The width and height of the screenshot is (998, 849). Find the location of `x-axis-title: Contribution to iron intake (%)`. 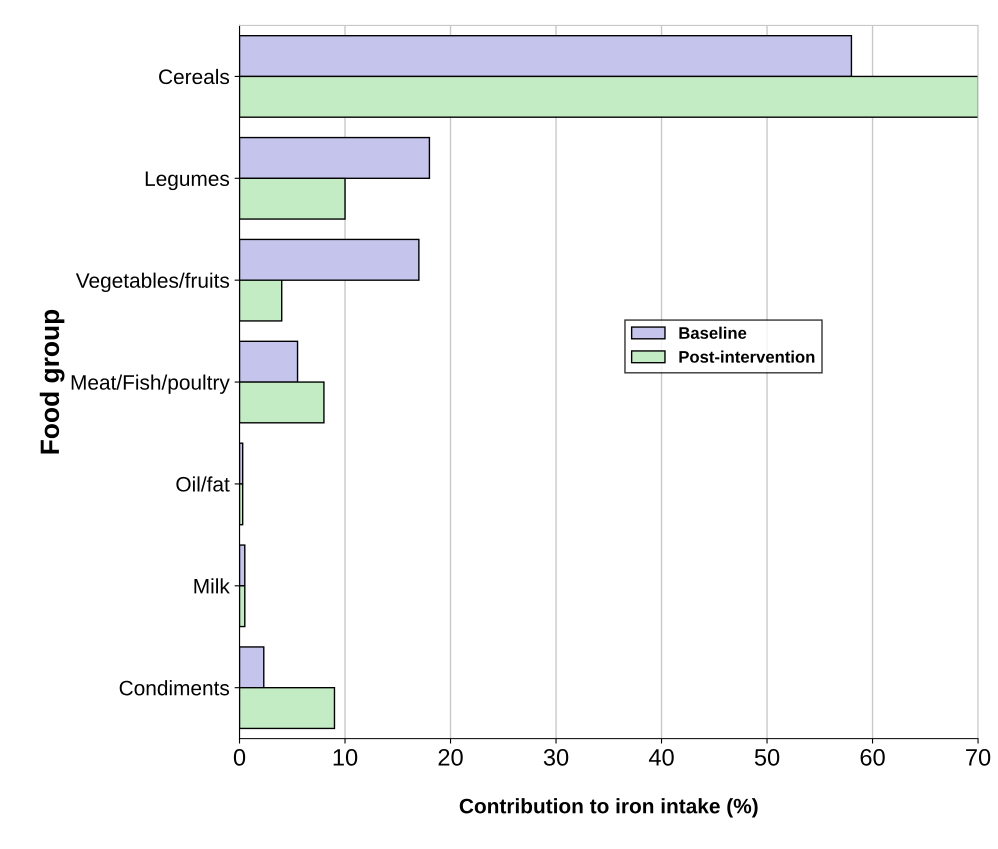

x-axis-title: Contribution to iron intake (%) is located at coordinates (609, 808).